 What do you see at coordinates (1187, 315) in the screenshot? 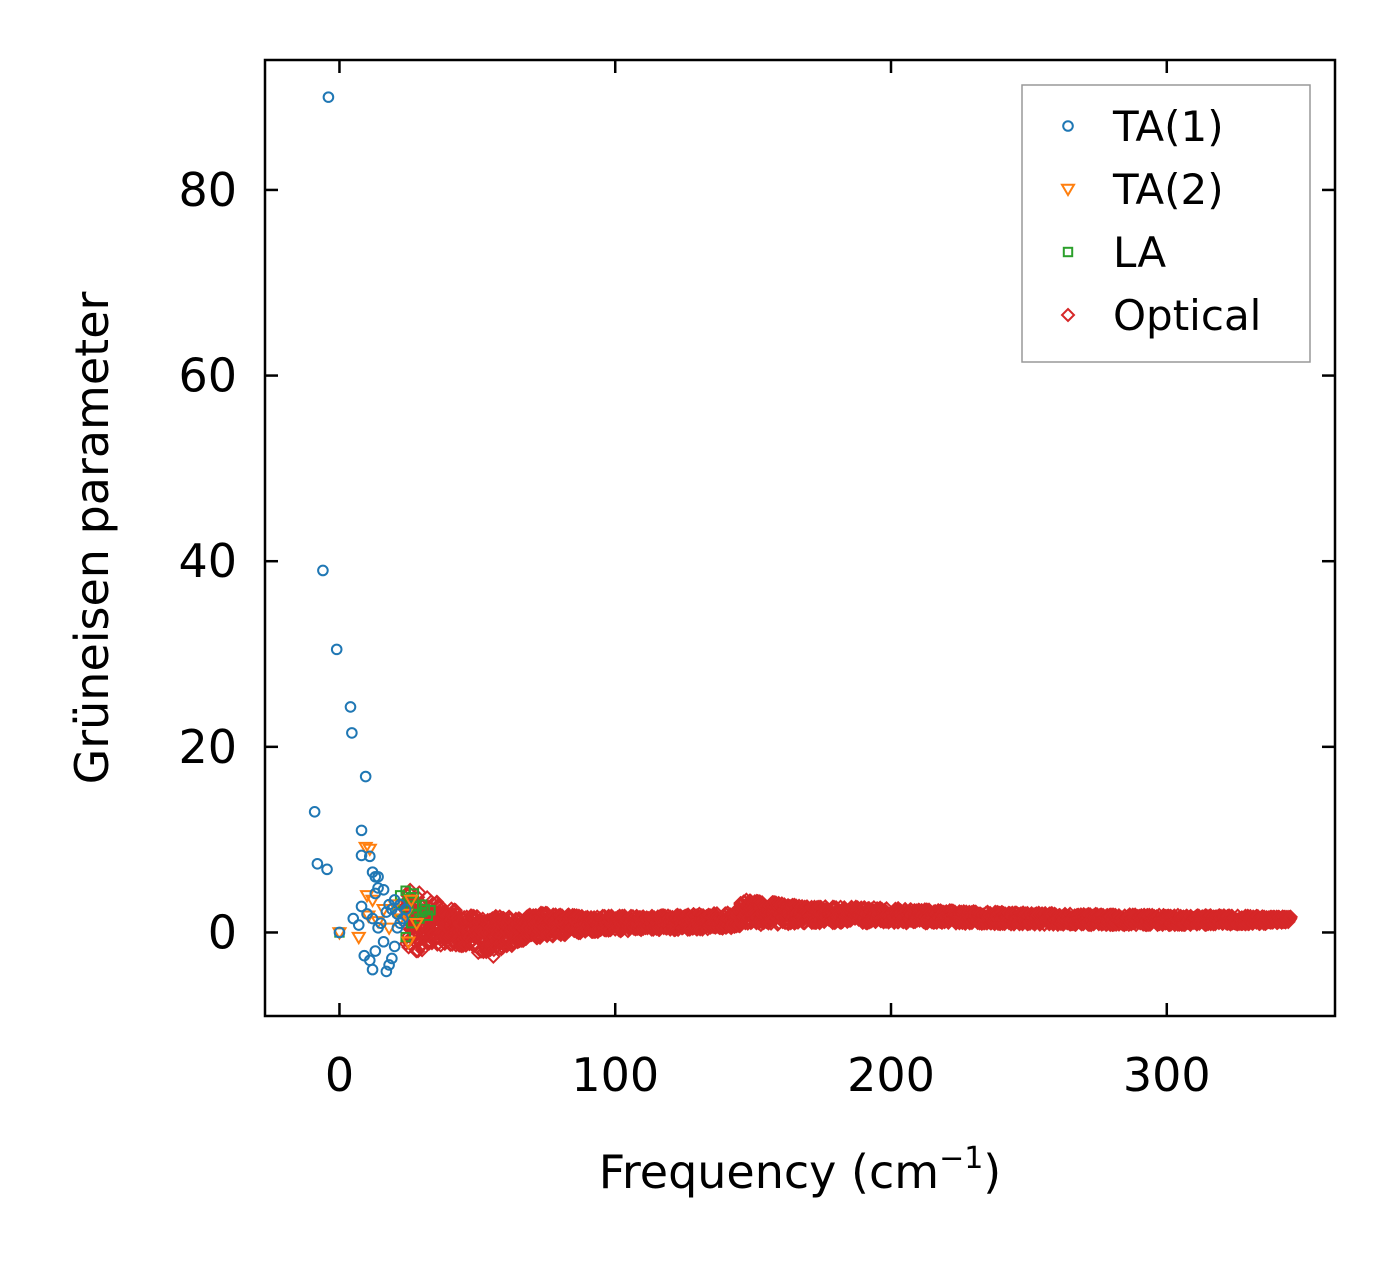
I see `legend-label-optical: Optical` at bounding box center [1187, 315].